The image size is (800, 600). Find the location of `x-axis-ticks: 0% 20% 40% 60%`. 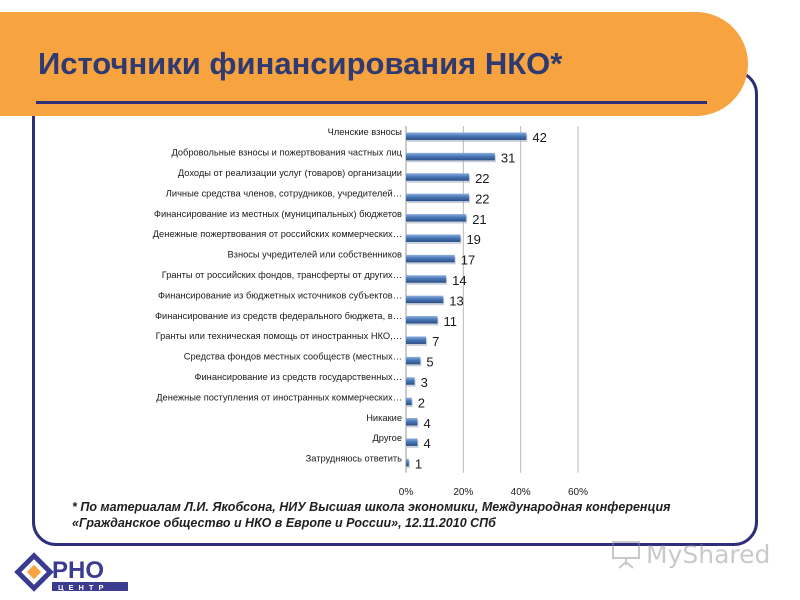

x-axis-ticks: 0% 20% 40% 60% is located at coordinates (493, 492).